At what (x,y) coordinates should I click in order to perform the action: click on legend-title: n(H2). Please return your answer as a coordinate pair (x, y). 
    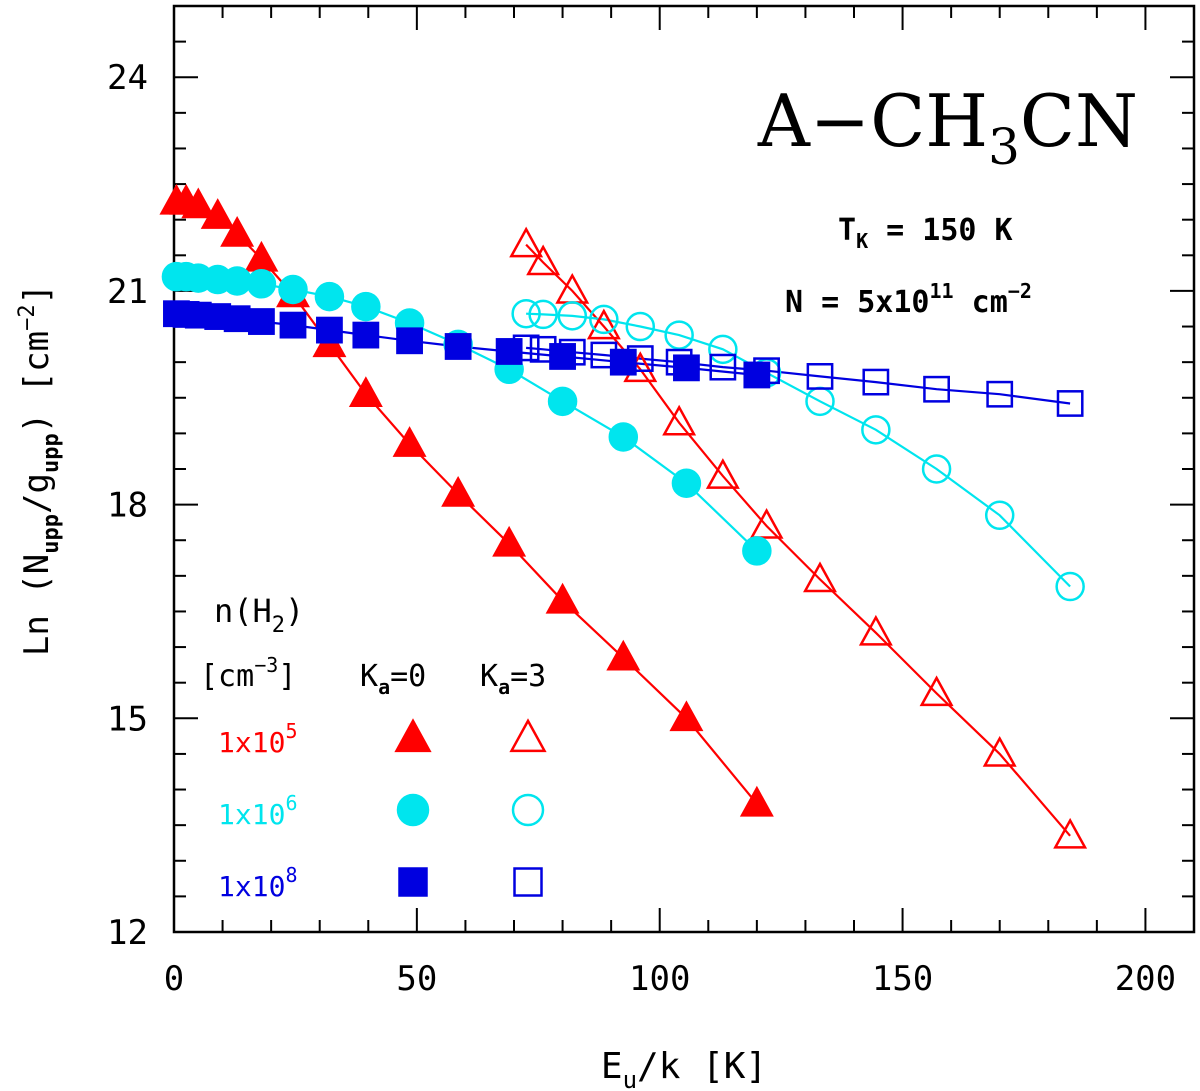
    Looking at the image, I should click on (259, 615).